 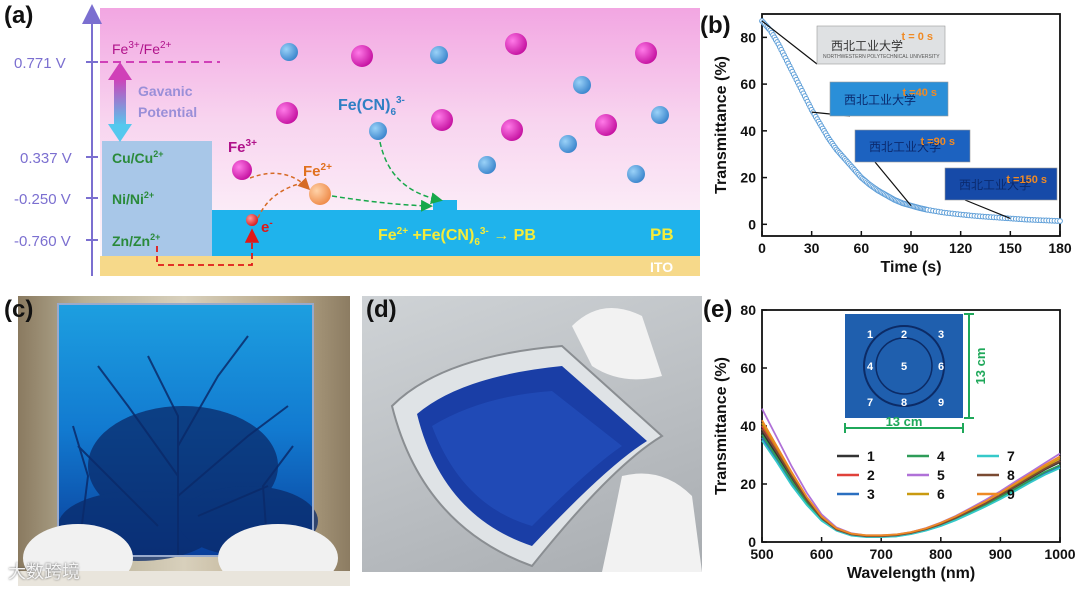 What do you see at coordinates (136, 240) in the screenshot?
I see `couple-label-zn: Zn/Zn2+` at bounding box center [136, 240].